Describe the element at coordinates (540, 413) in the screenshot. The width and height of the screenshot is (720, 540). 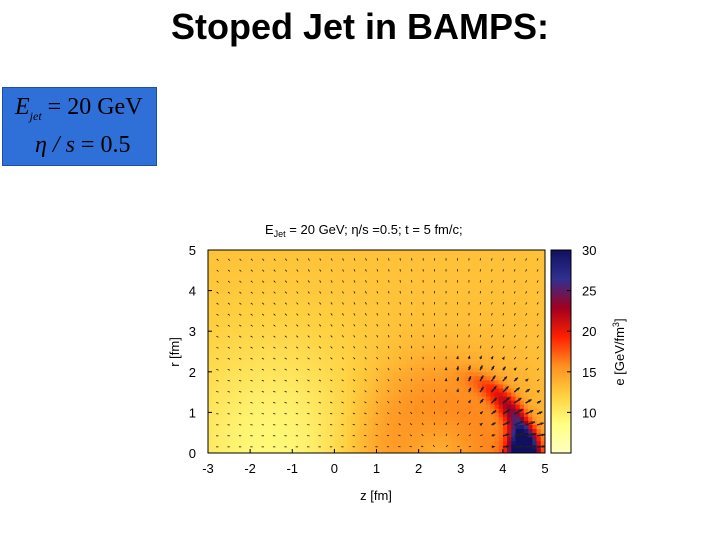
I see `velocity-arrowhead` at that location.